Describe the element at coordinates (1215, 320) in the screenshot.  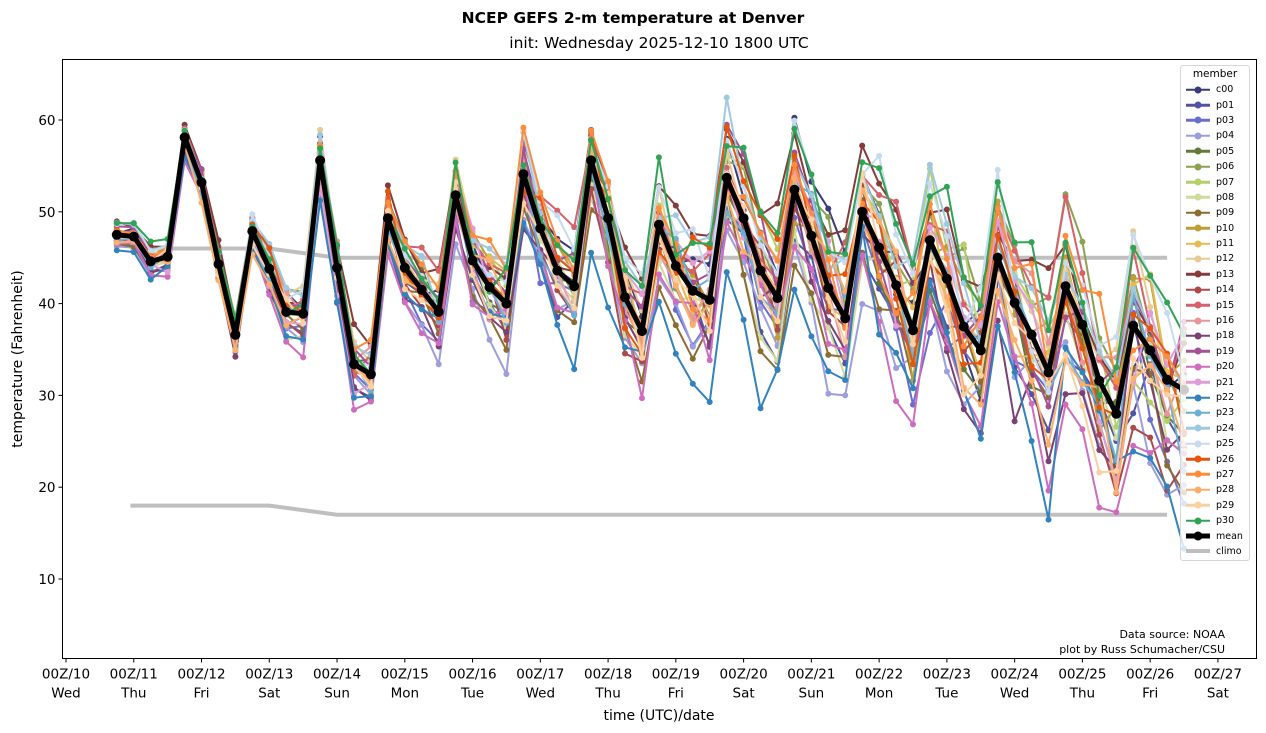
I see `legend-item-p16: p16` at that location.